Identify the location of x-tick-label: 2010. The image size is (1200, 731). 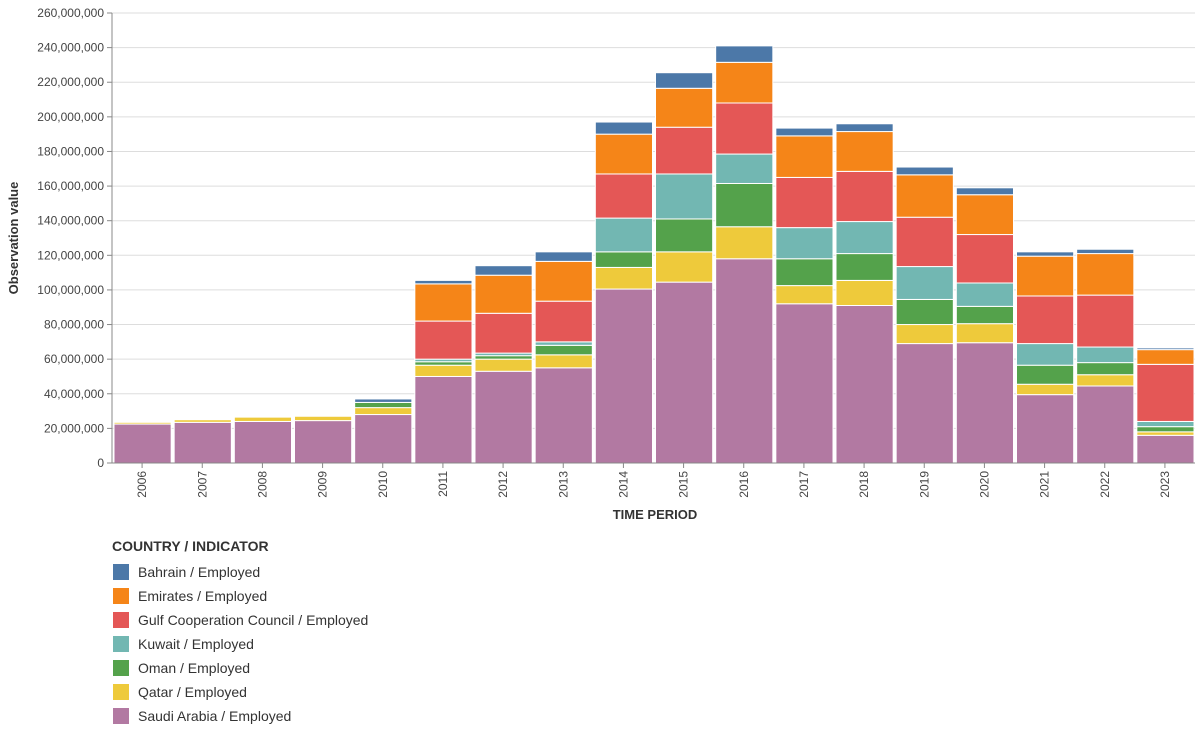
(383, 484).